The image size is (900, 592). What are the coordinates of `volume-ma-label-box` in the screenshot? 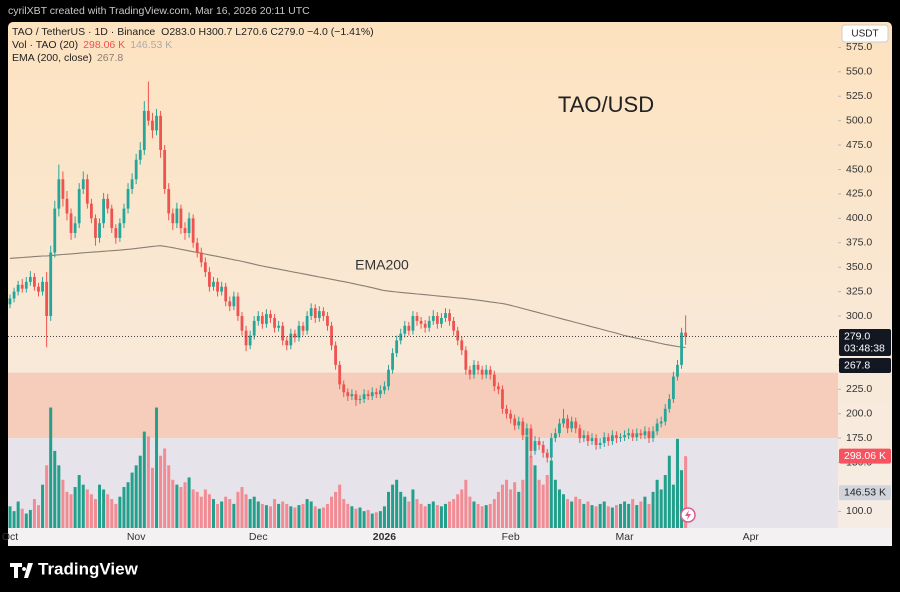 It's located at (865, 493).